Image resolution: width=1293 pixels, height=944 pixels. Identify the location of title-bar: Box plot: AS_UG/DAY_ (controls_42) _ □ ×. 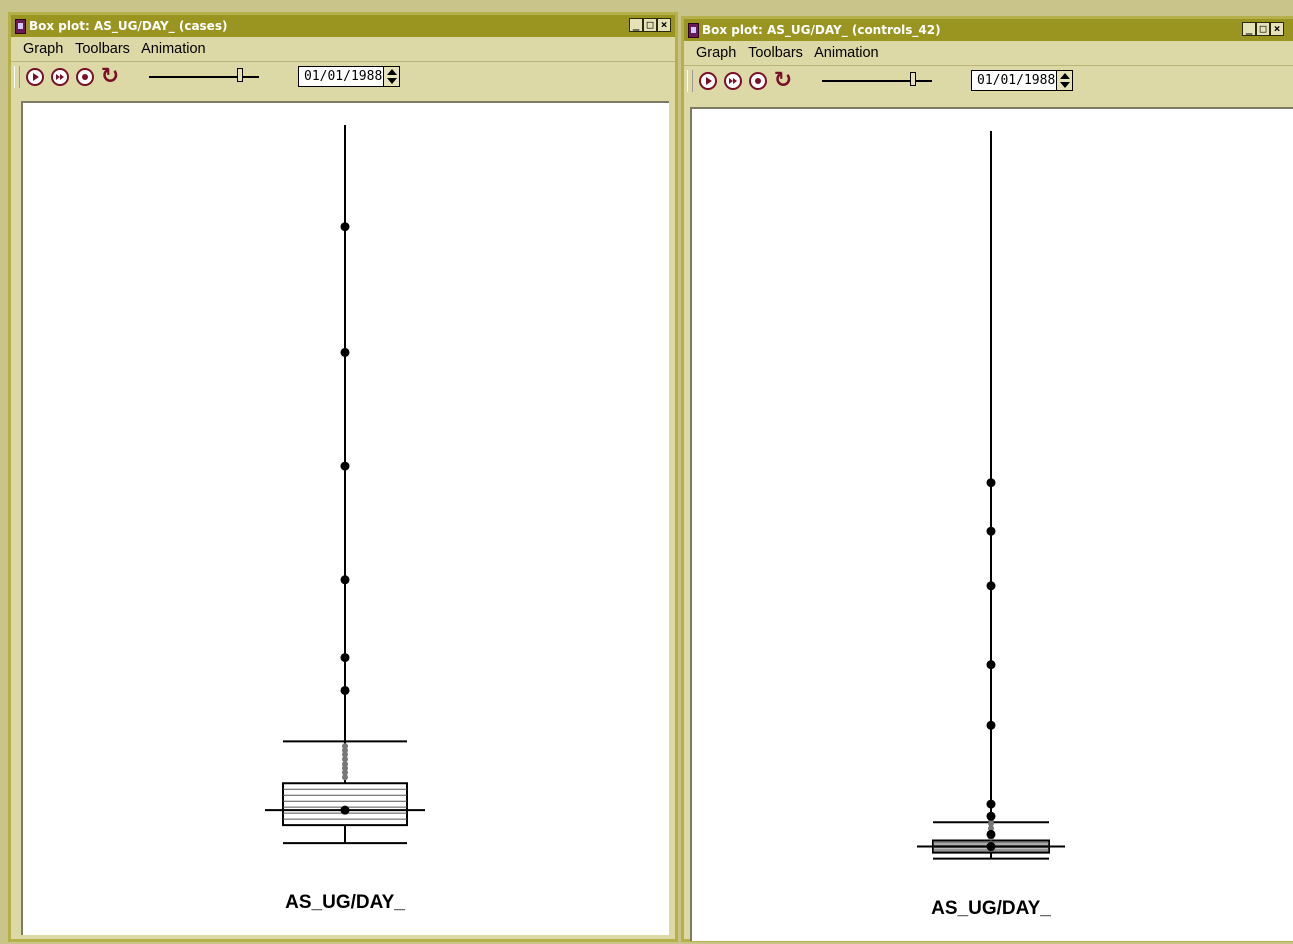
(988, 30).